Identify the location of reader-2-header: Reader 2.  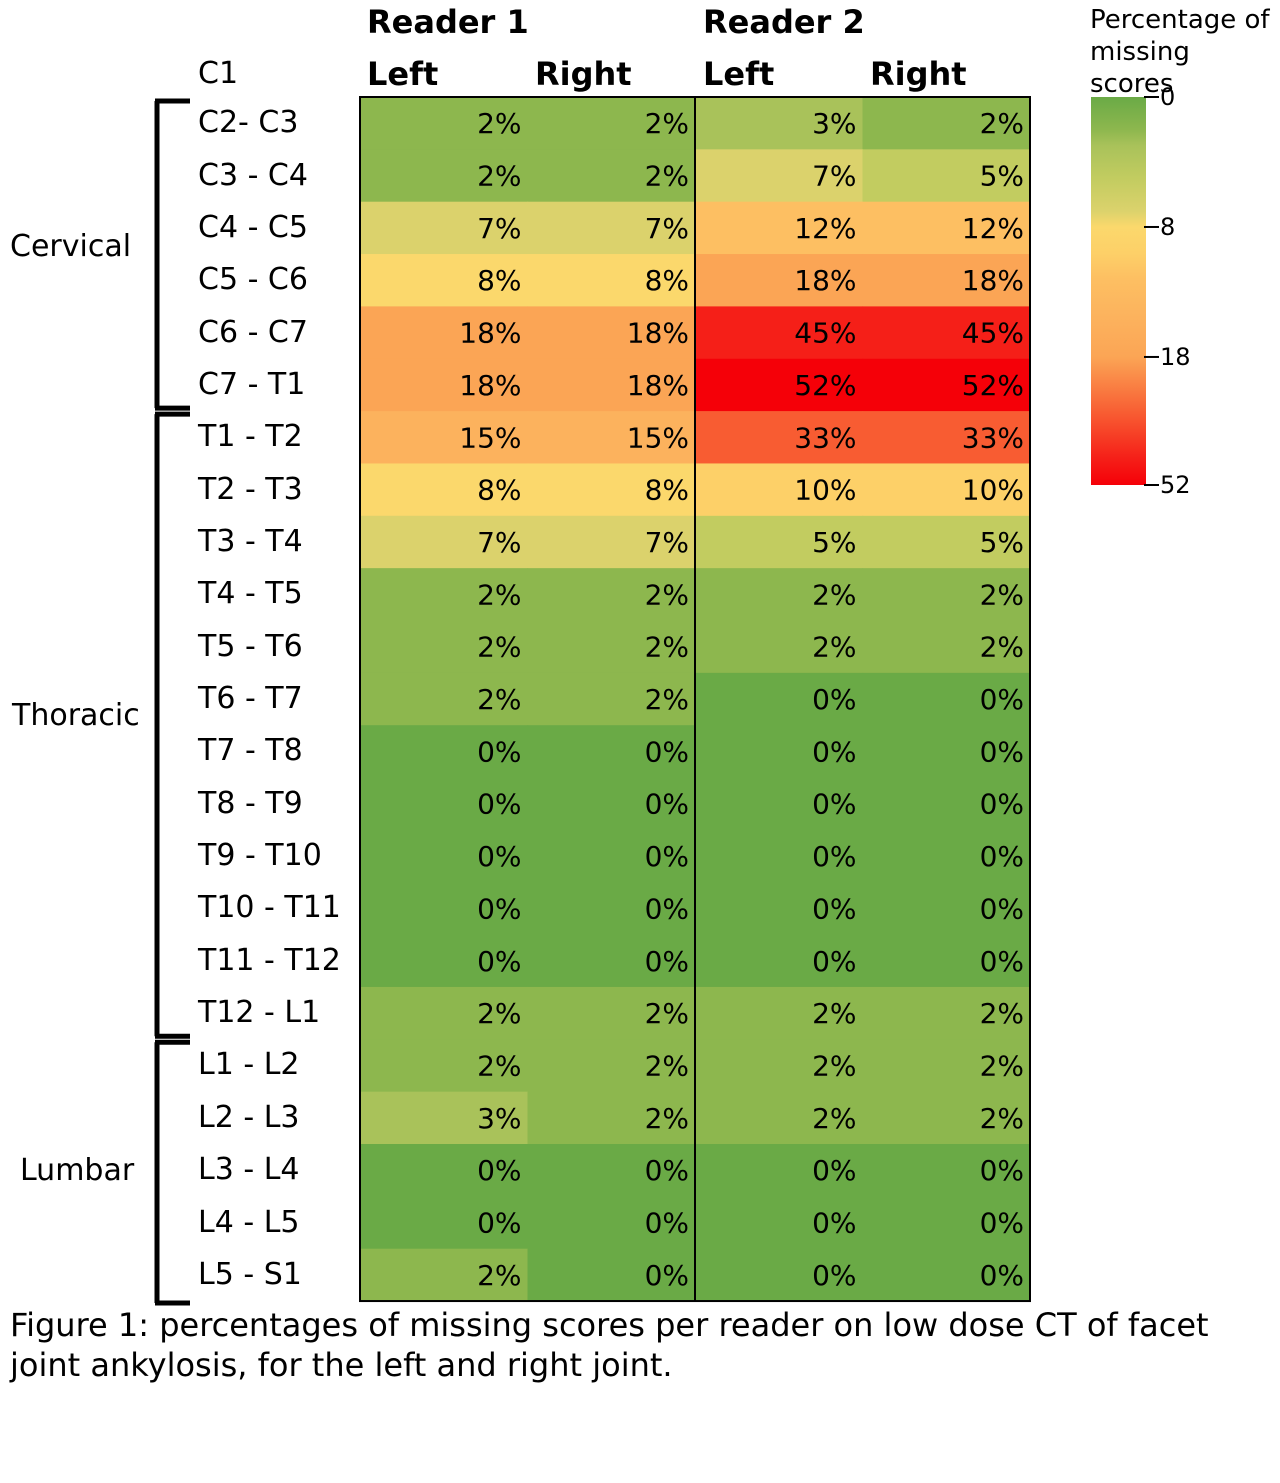
(784, 22).